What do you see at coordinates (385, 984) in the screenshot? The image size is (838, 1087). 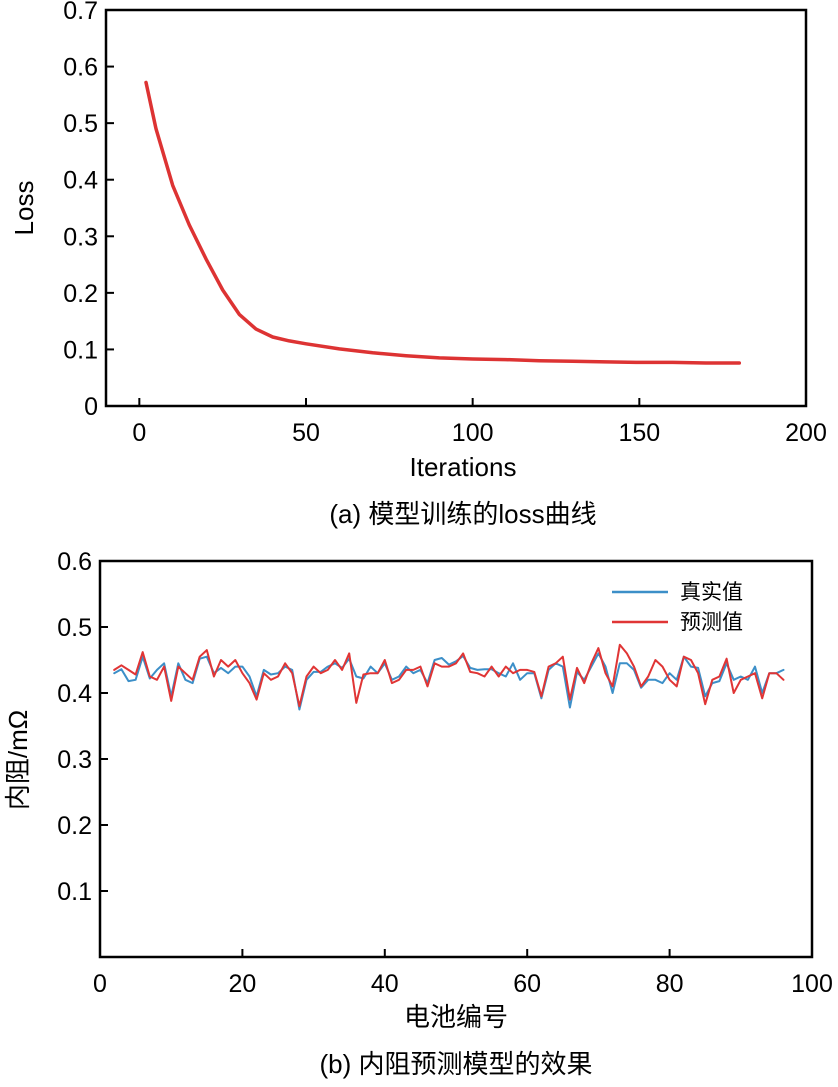 I see `resistance-chart-x-tick-label: 40` at bounding box center [385, 984].